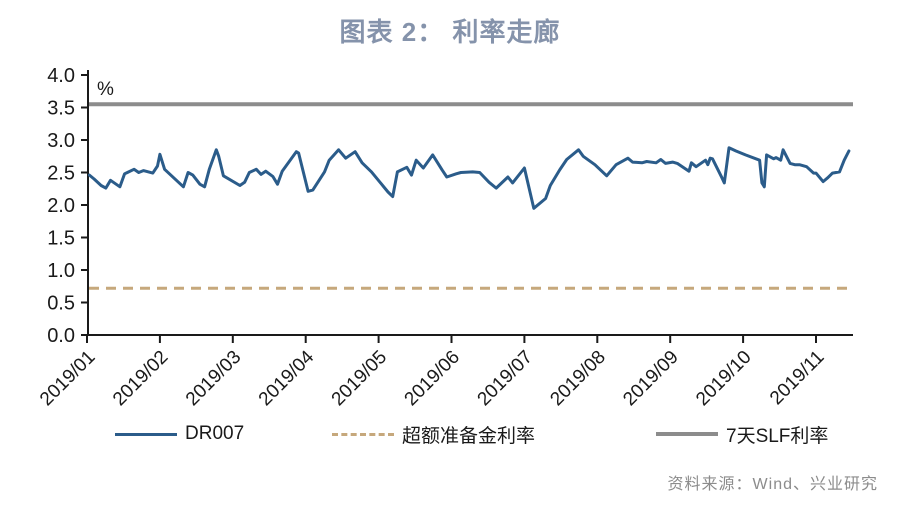 This screenshot has width=900, height=516. What do you see at coordinates (359, 378) in the screenshot?
I see `x-tick-label: 2019/05` at bounding box center [359, 378].